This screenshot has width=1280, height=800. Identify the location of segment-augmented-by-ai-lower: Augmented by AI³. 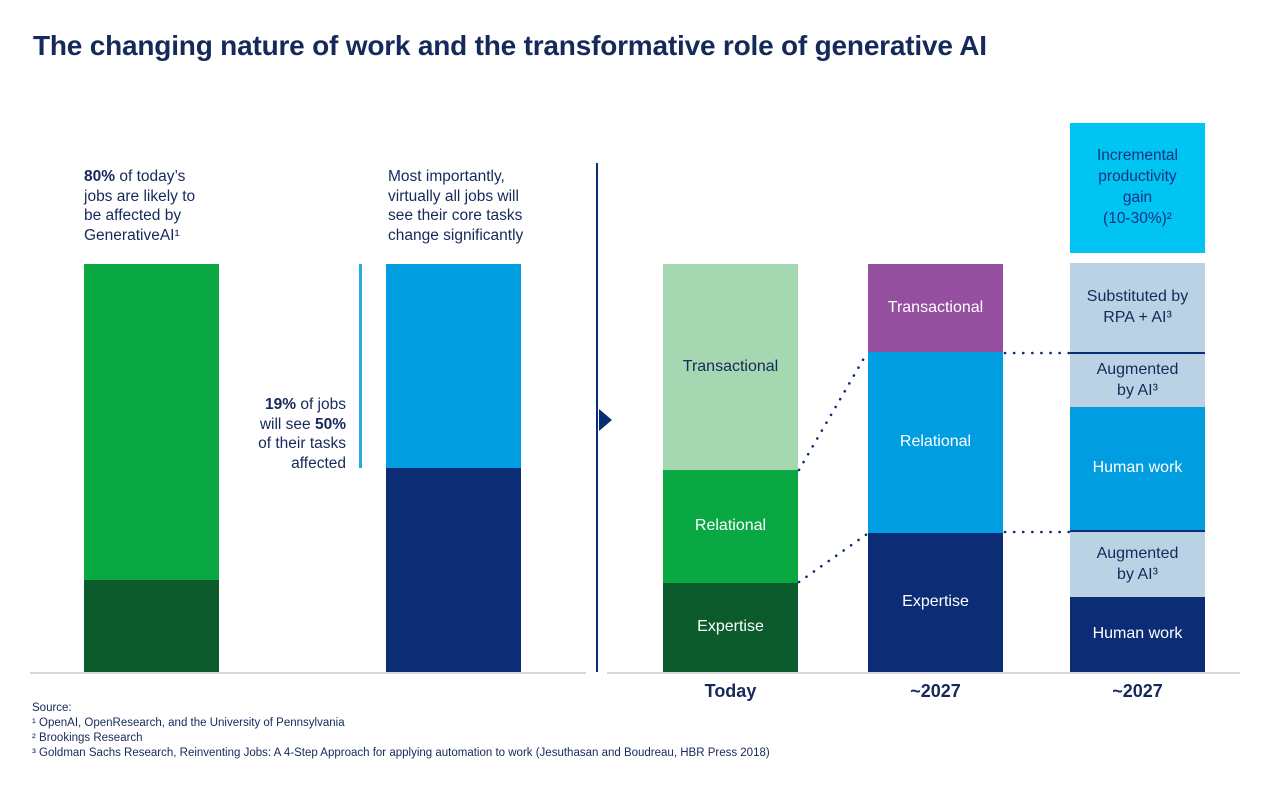
(1137, 564).